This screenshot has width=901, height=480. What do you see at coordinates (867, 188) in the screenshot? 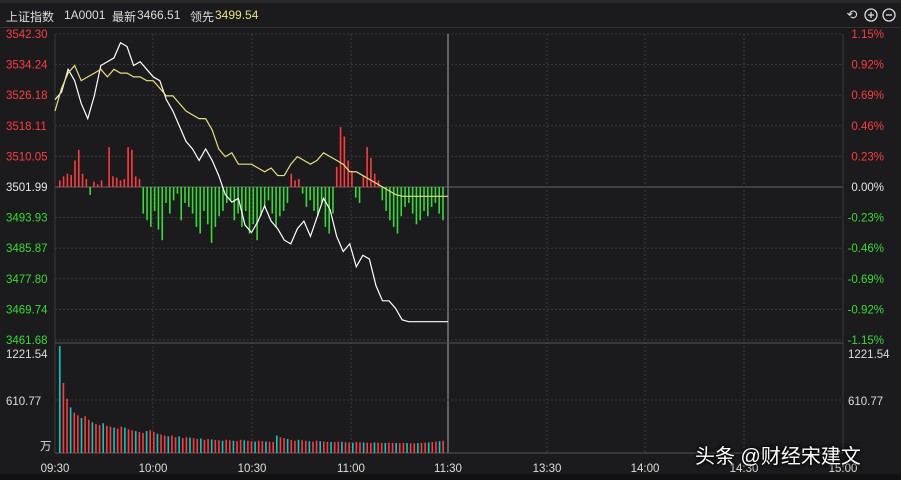
I see `pct-tick-right: 0.00%` at bounding box center [867, 188].